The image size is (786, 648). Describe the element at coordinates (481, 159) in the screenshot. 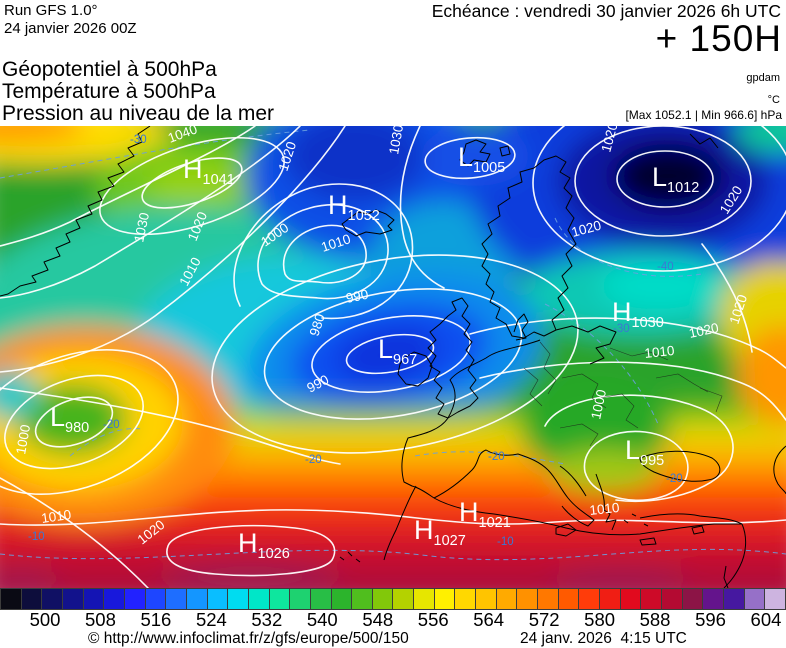

I see `pressure-system-low: L1005` at that location.